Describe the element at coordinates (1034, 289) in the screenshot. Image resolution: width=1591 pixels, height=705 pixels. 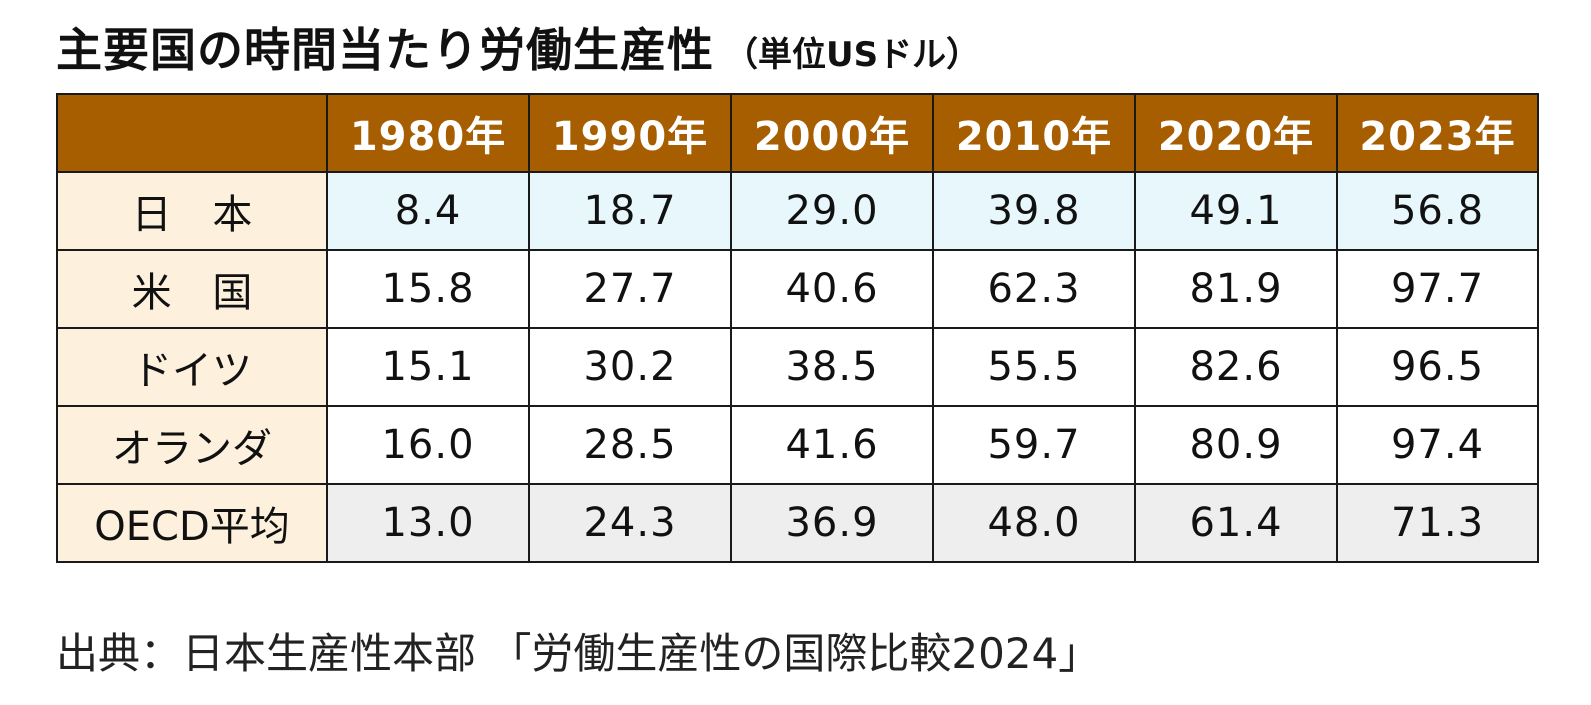
I see `value-cell: 62.3` at that location.